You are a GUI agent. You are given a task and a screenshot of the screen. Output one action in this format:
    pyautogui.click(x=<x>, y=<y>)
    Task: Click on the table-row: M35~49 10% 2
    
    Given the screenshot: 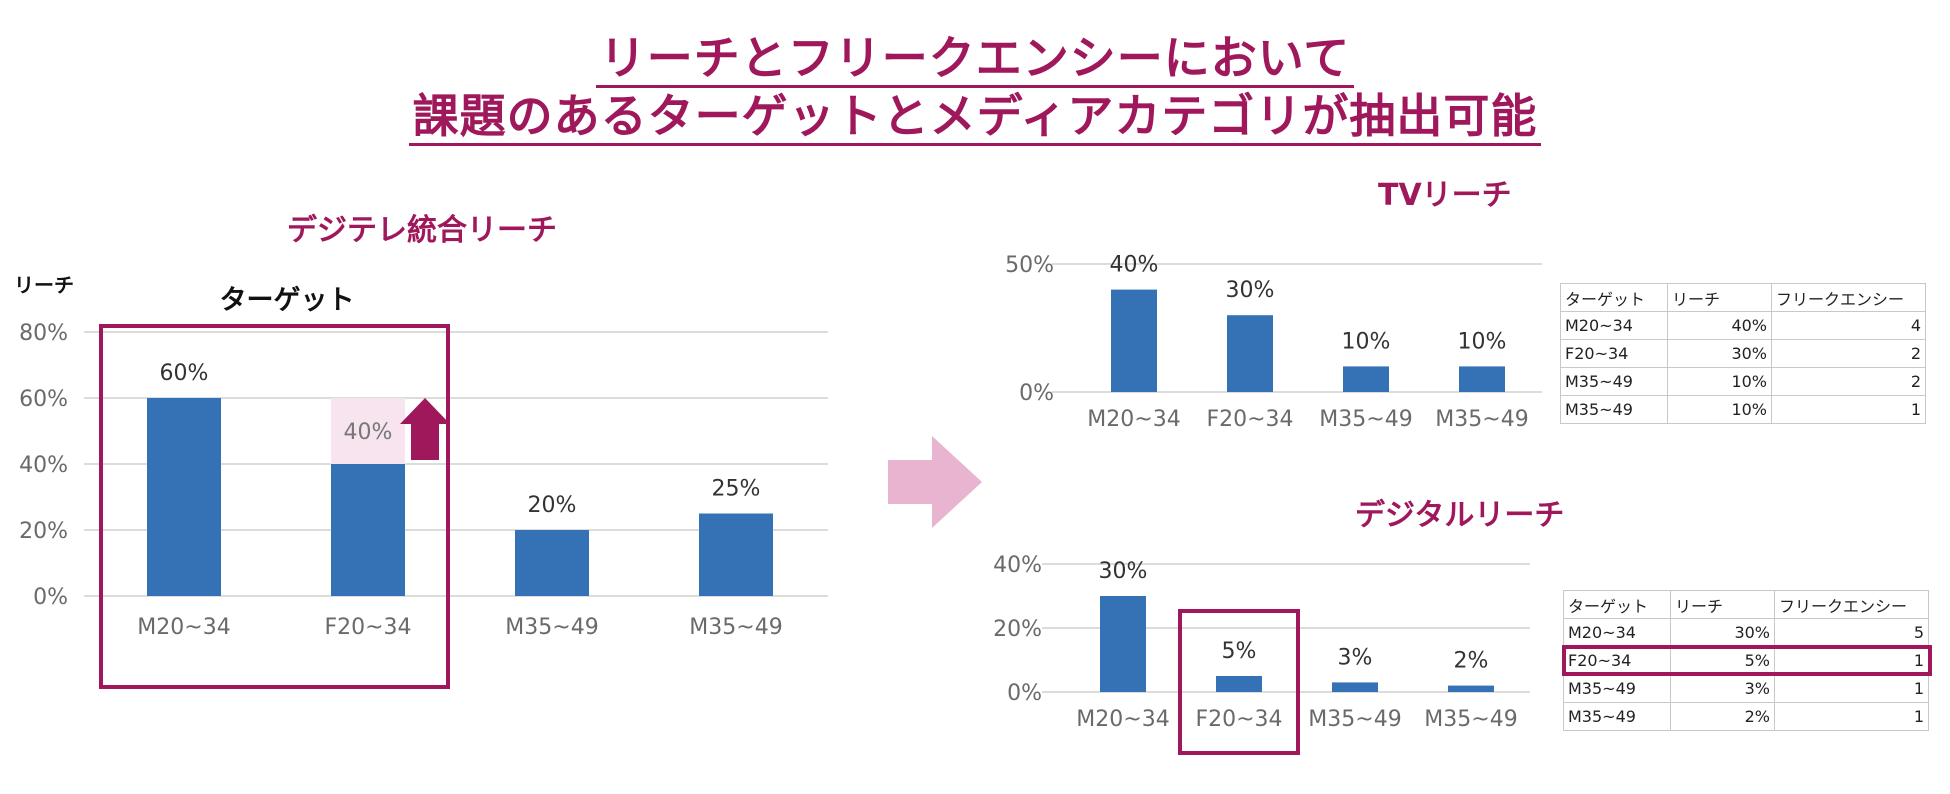 What is the action you would take?
    pyautogui.click(x=1743, y=381)
    